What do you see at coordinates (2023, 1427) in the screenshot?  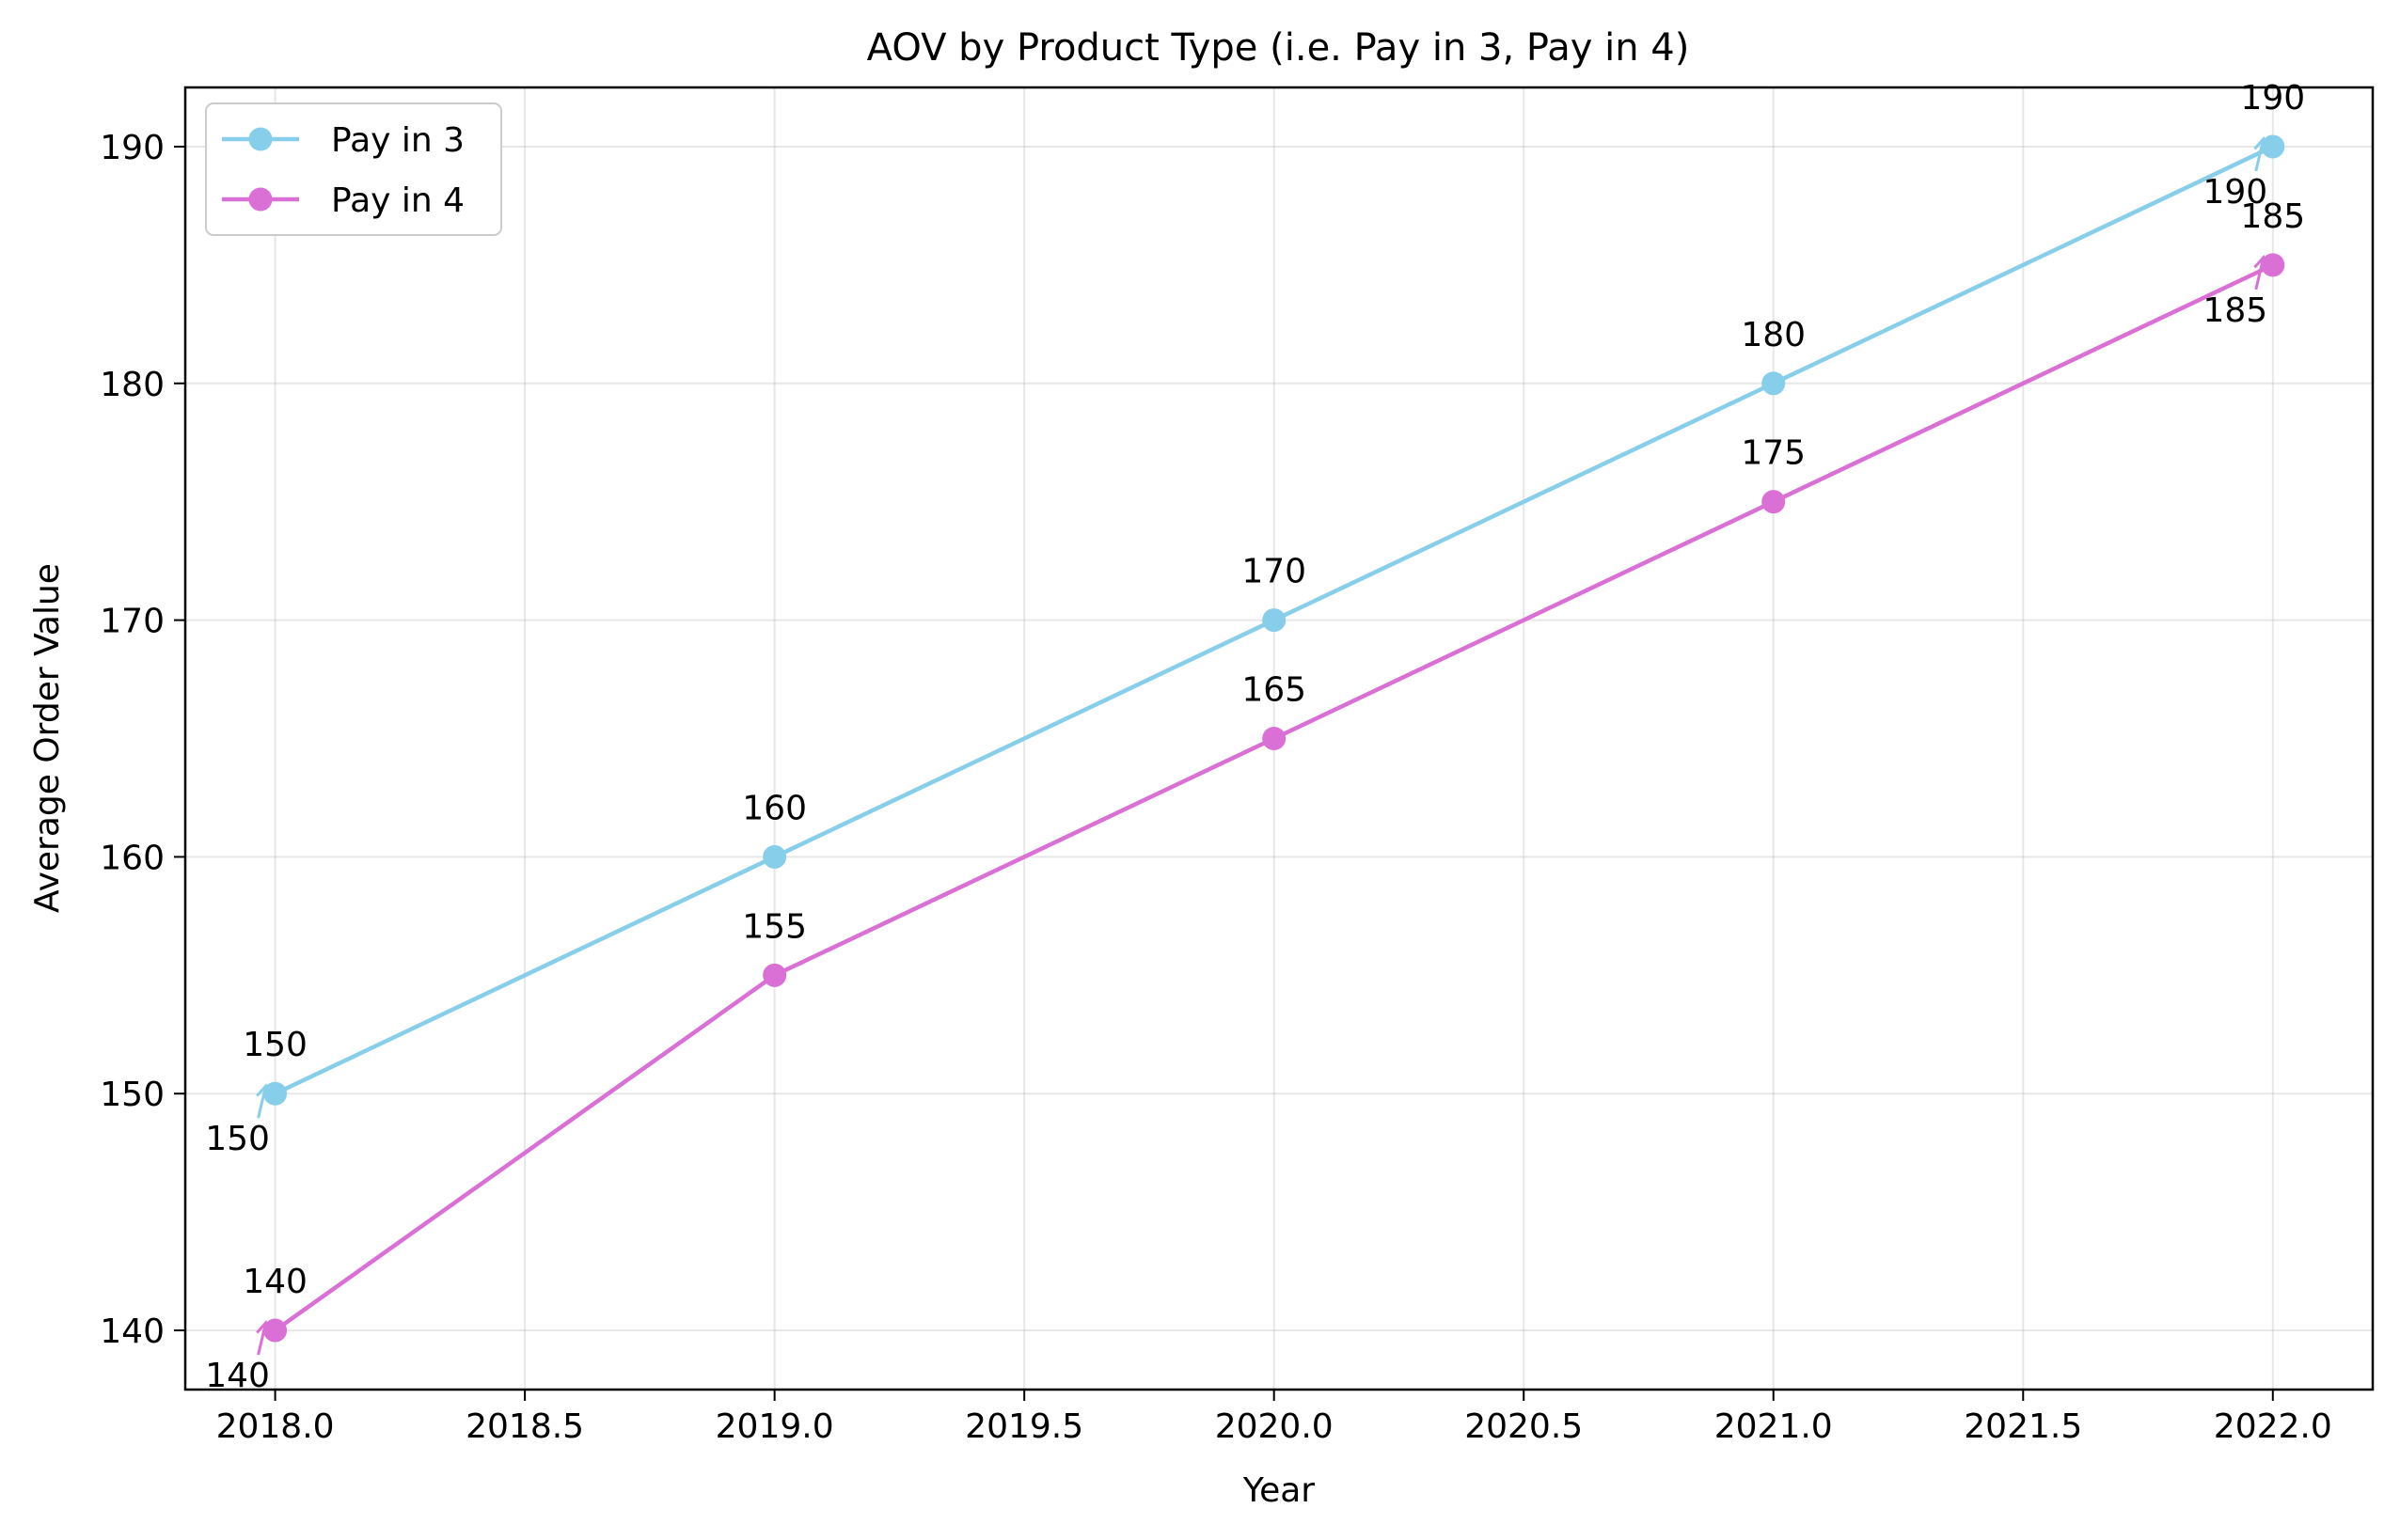 I see `x-tick-label: 2021.5` at bounding box center [2023, 1427].